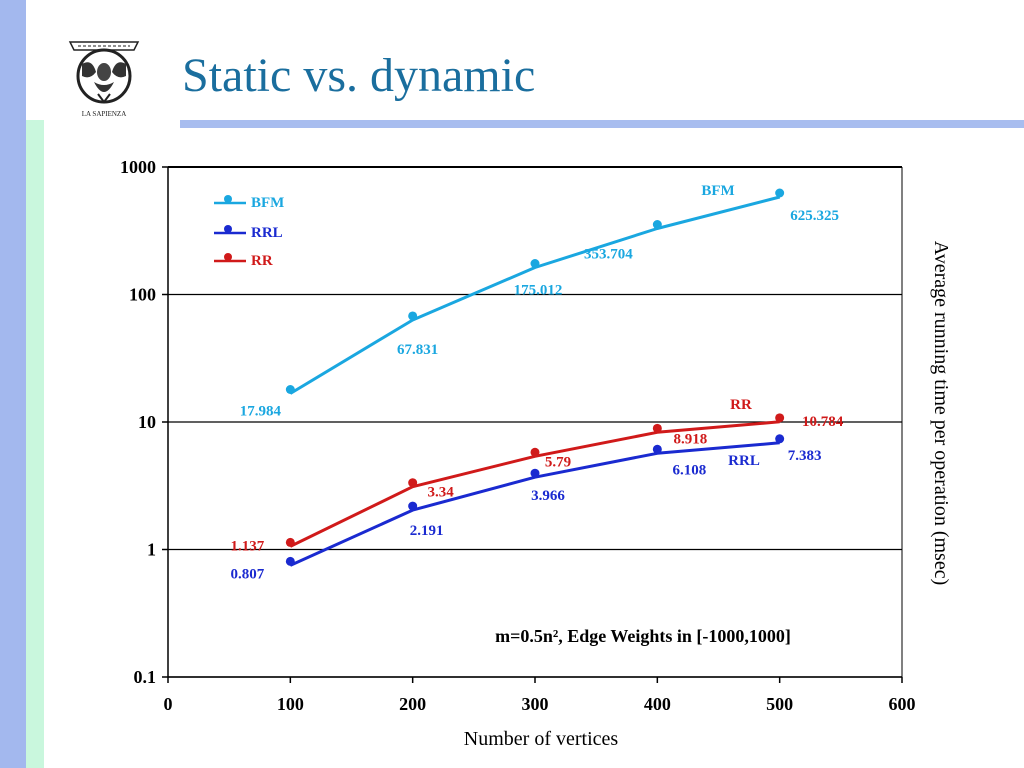 The width and height of the screenshot is (1024, 768). What do you see at coordinates (267, 203) in the screenshot?
I see `legend-bfm-label: BFM` at bounding box center [267, 203].